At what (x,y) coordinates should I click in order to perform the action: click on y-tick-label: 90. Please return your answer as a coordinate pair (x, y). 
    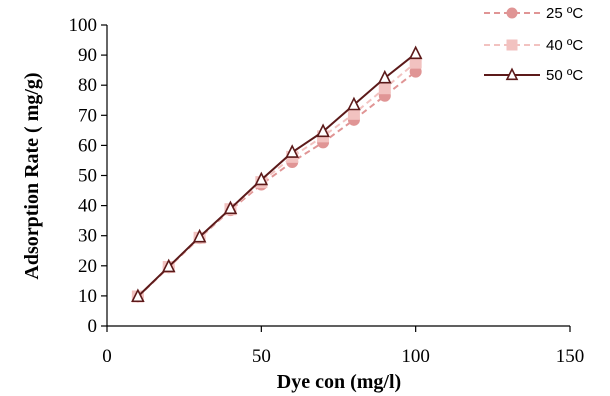
    Looking at the image, I should click on (87, 55).